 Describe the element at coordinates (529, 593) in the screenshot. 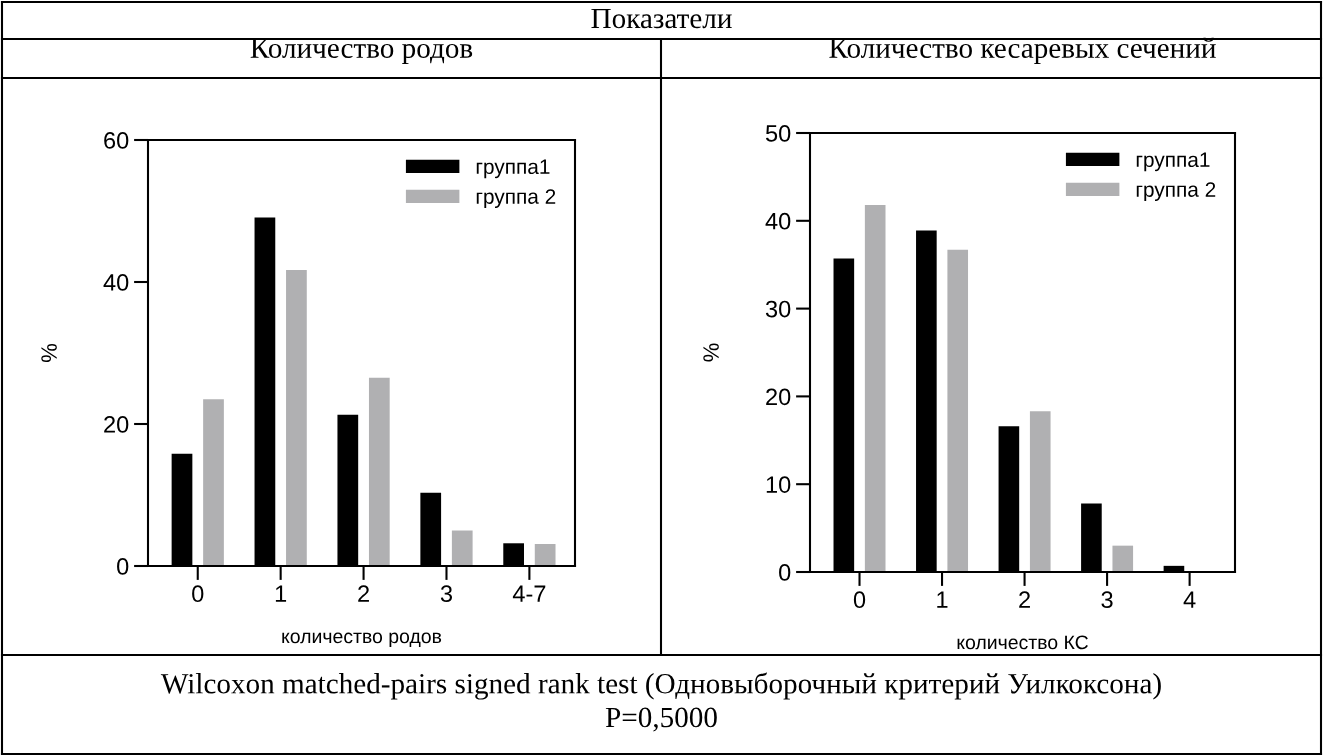

I see `x-tick-label: 4-7` at that location.